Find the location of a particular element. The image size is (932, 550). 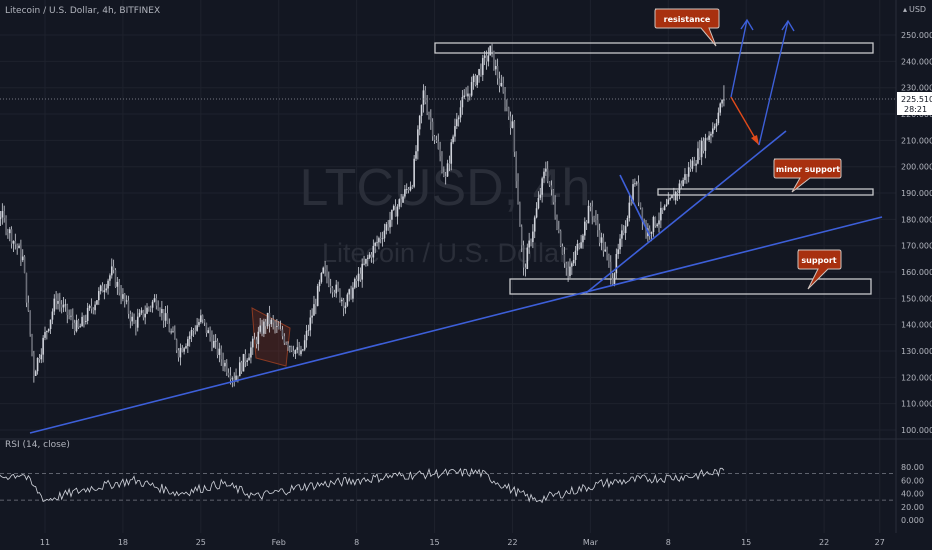

time-tick-label: 18 is located at coordinates (123, 542).